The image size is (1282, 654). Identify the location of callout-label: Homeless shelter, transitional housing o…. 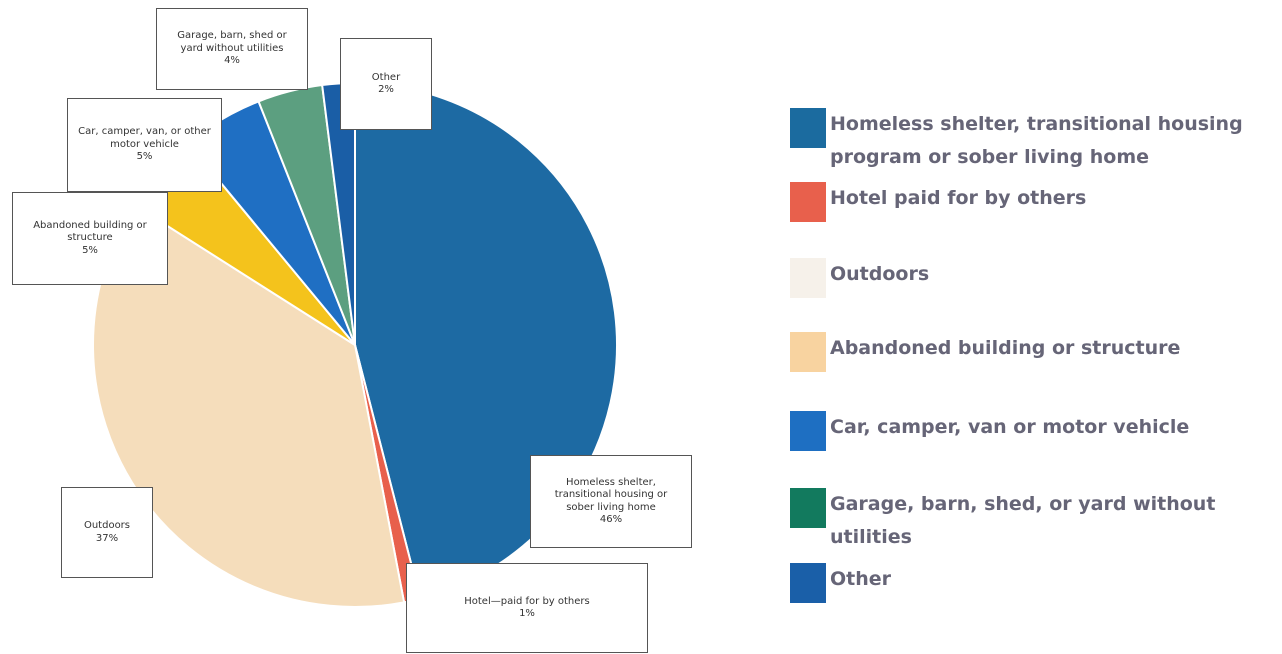
(611, 494).